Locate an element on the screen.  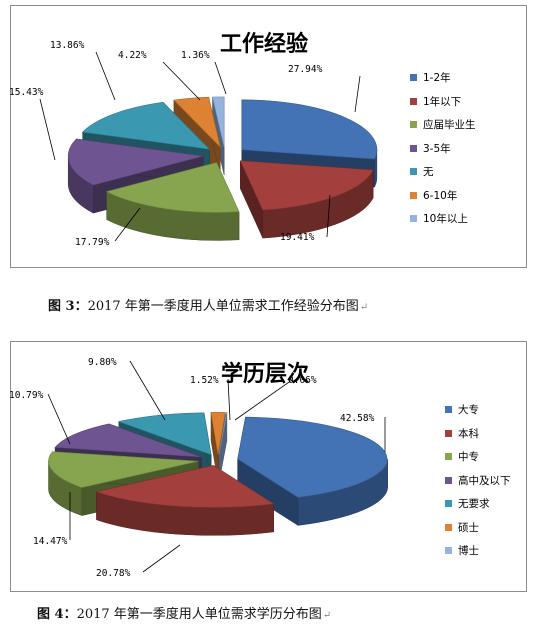
legend-item: 无 is located at coordinates (443, 172).